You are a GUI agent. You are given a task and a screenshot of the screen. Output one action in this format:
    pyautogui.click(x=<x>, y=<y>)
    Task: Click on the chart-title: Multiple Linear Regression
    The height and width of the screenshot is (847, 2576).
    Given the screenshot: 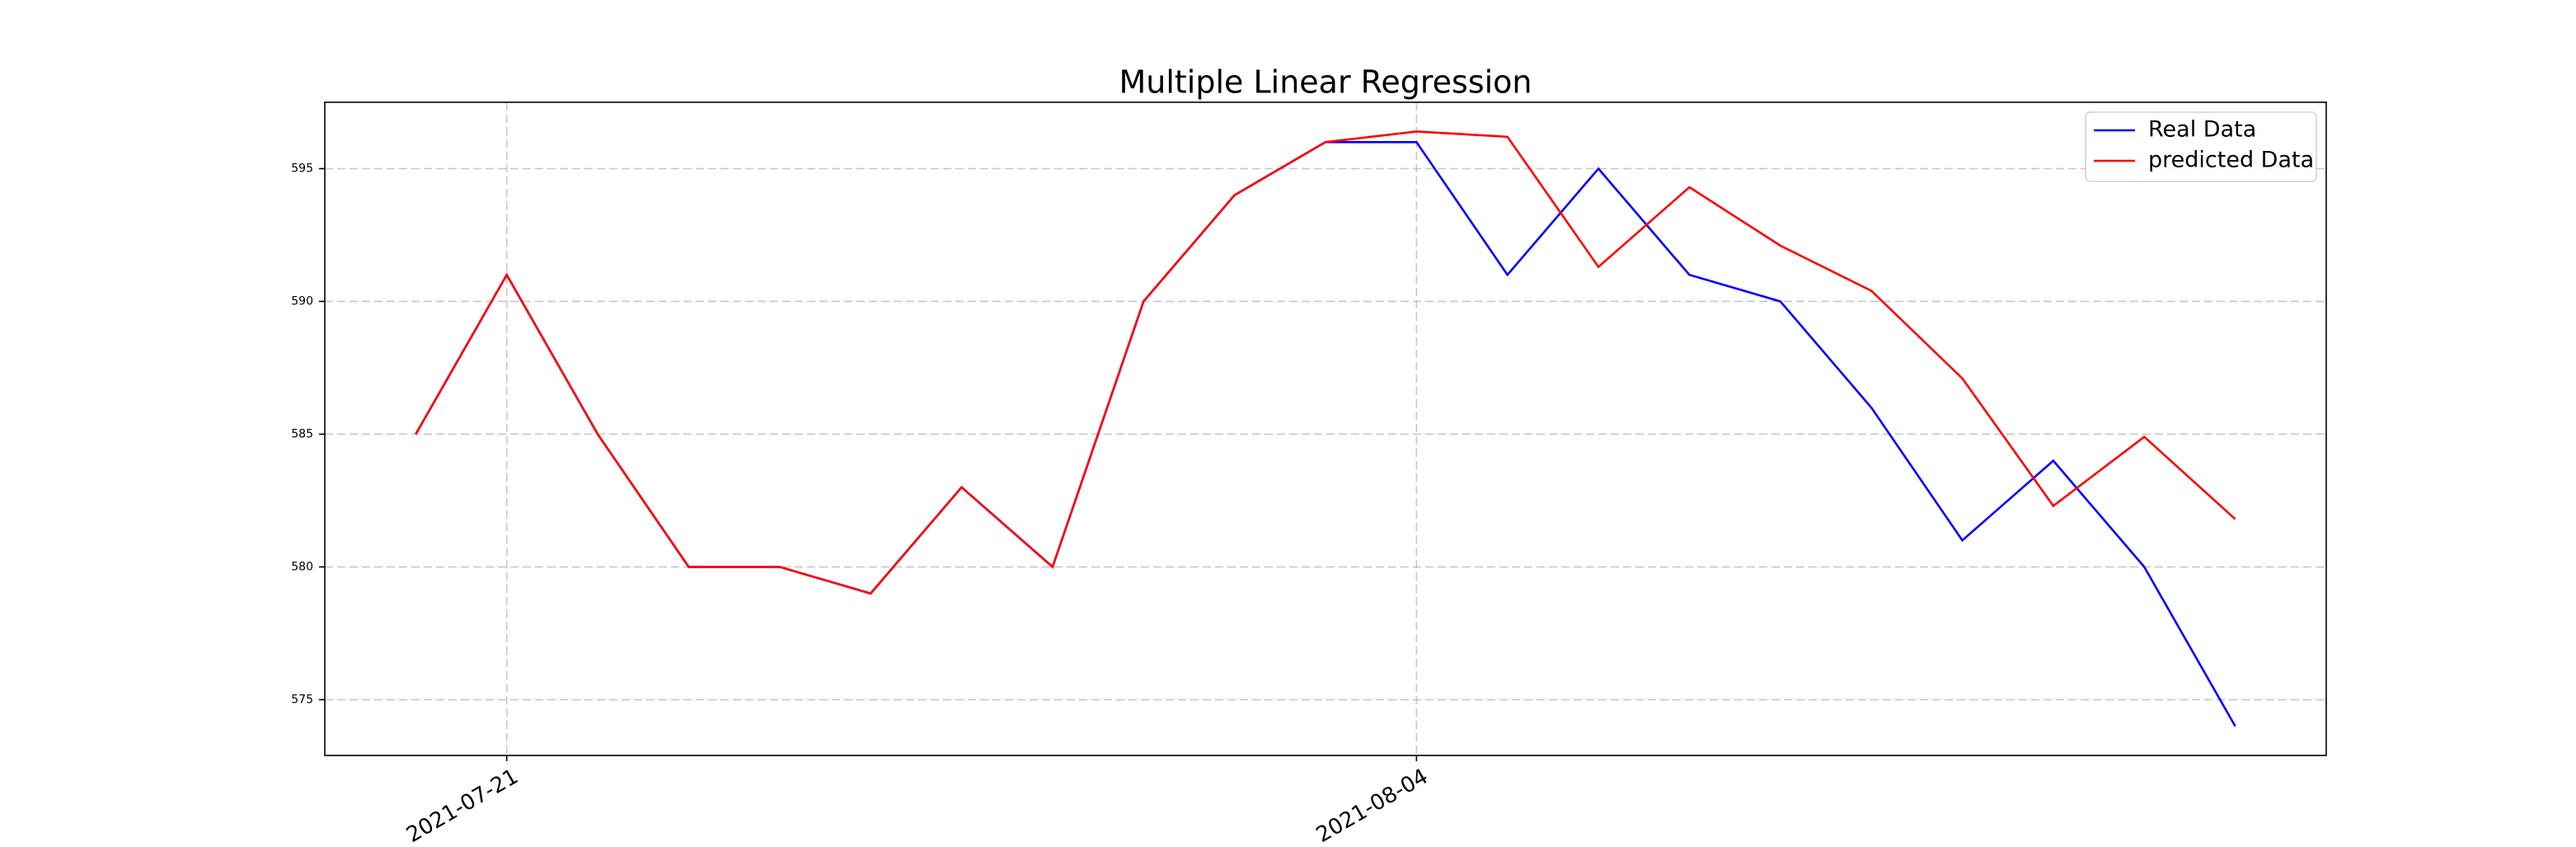 What is the action you would take?
    pyautogui.click(x=1325, y=82)
    